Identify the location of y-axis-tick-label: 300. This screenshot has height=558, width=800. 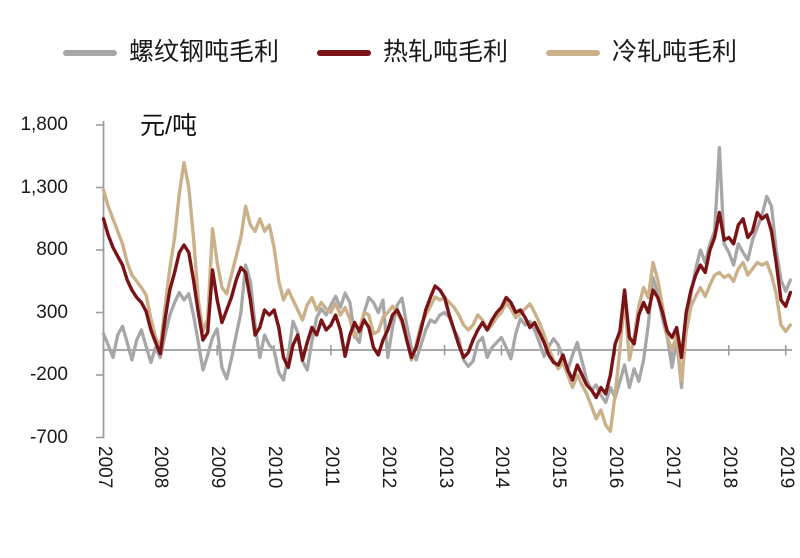
(52, 312).